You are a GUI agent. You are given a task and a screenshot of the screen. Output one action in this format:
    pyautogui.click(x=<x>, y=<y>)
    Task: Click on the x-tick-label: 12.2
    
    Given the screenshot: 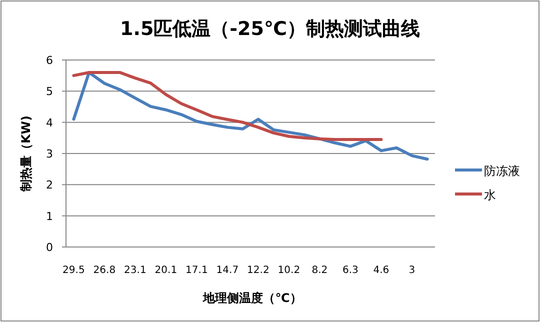 What is the action you would take?
    pyautogui.click(x=258, y=270)
    